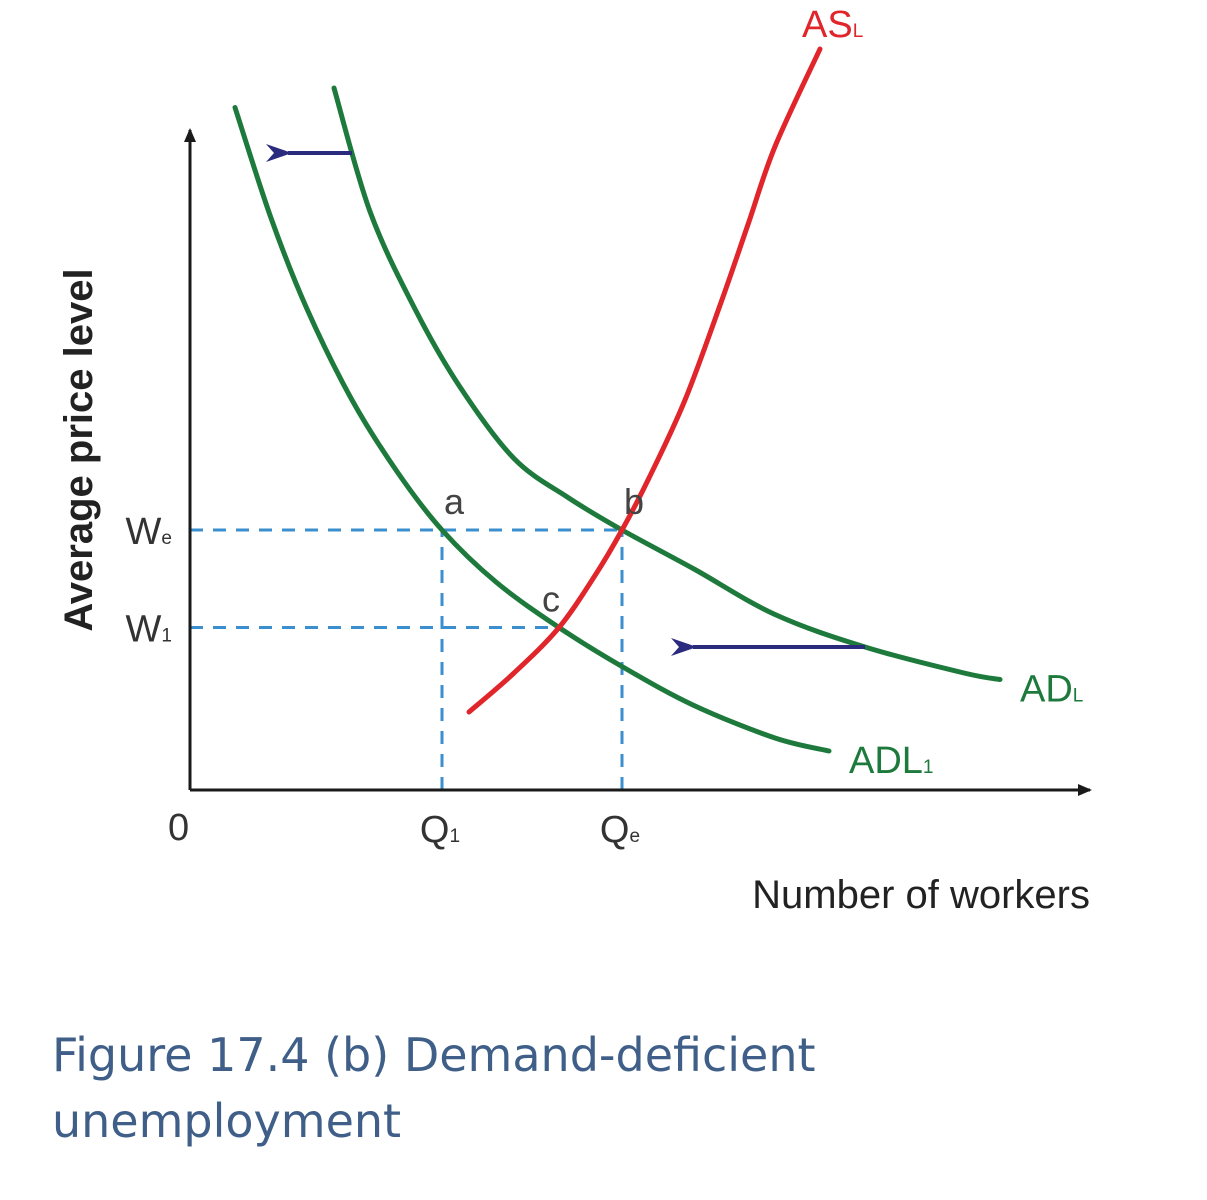 The height and width of the screenshot is (1200, 1207). I want to click on curve-label-ADL1: ADL1, so click(891, 761).